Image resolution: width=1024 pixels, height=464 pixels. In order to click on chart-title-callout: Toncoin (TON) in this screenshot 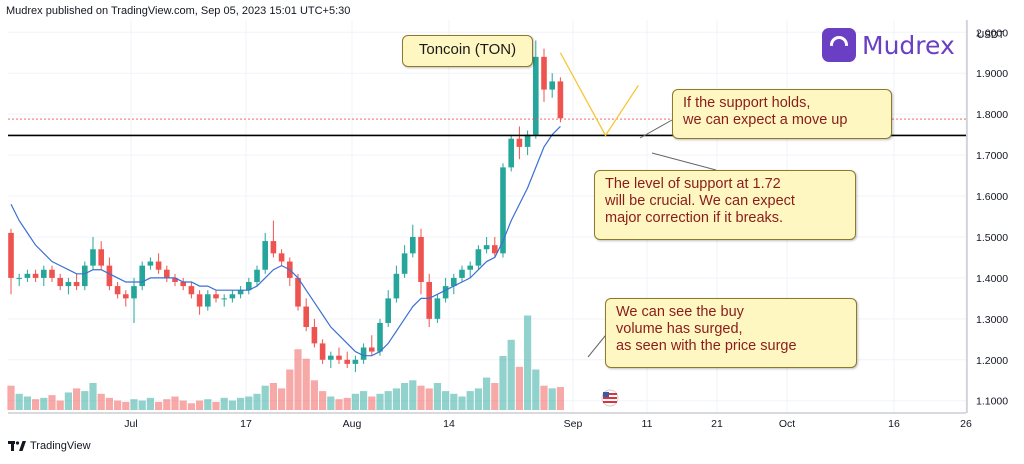, I will do `click(467, 51)`.